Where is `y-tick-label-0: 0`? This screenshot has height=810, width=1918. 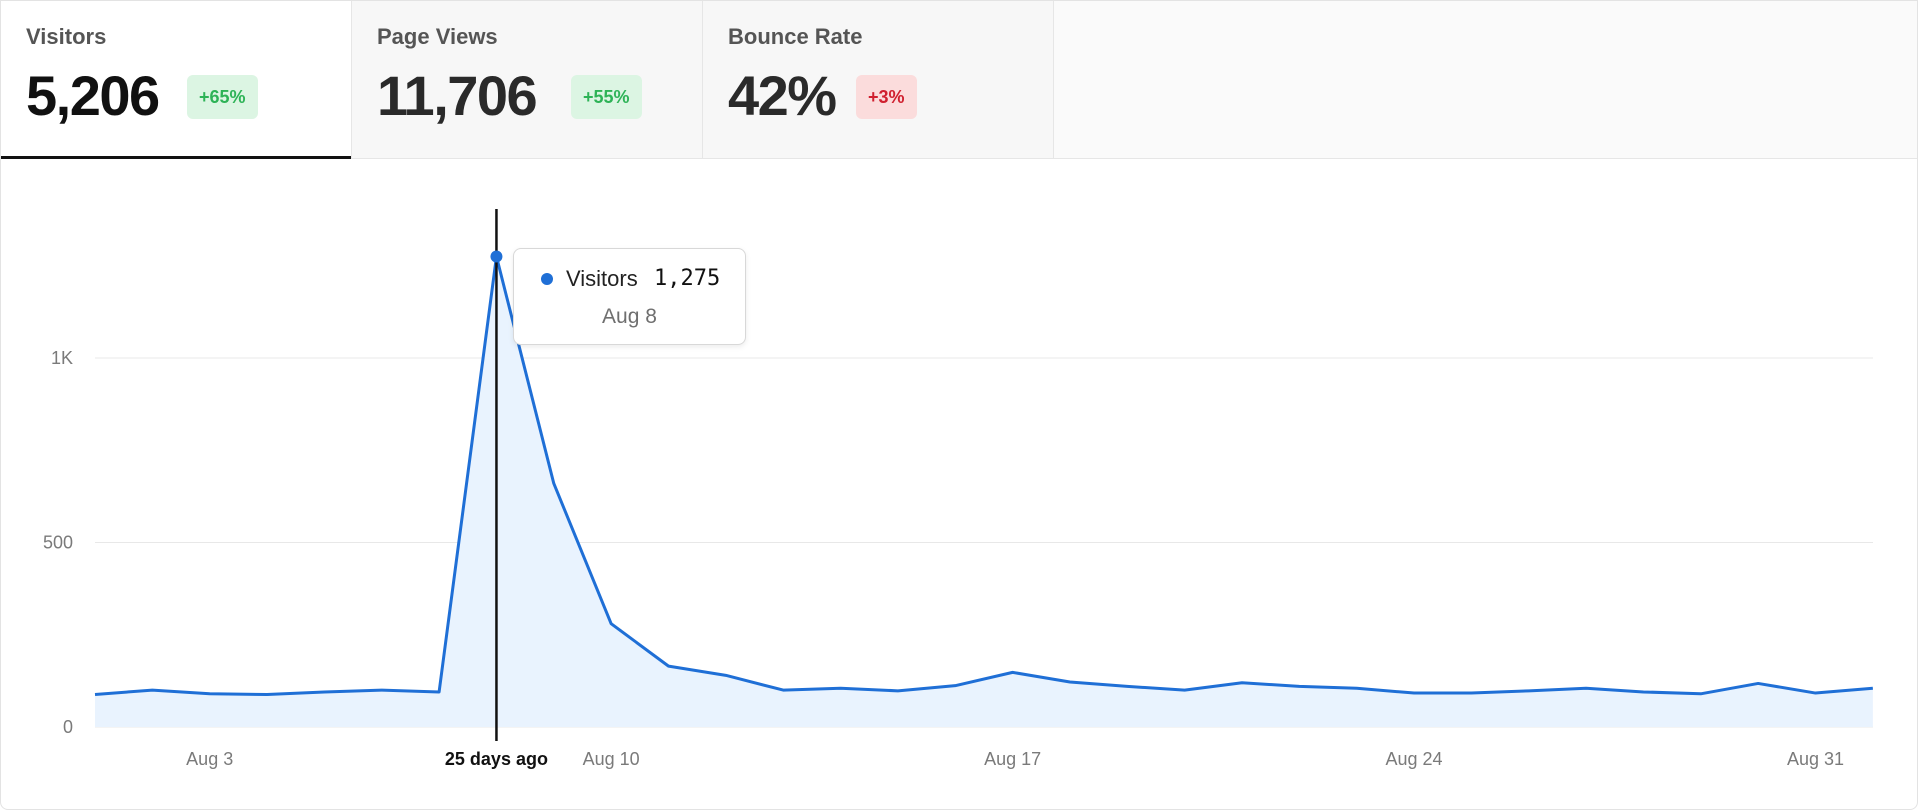
y-tick-label-0: 0 is located at coordinates (68, 727).